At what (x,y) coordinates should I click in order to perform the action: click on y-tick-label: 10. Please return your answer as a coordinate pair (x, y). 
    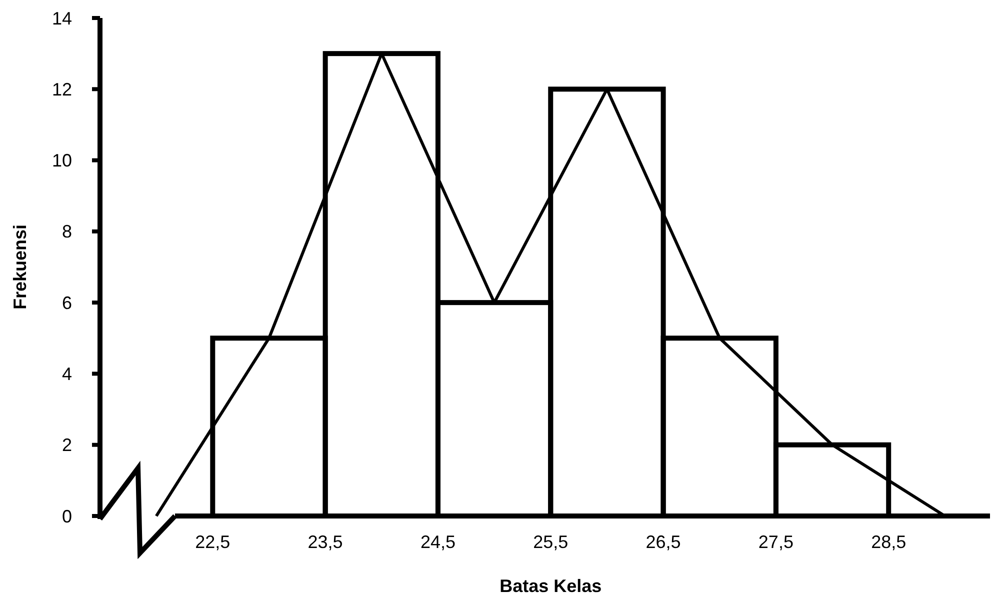
    Looking at the image, I should click on (62, 160).